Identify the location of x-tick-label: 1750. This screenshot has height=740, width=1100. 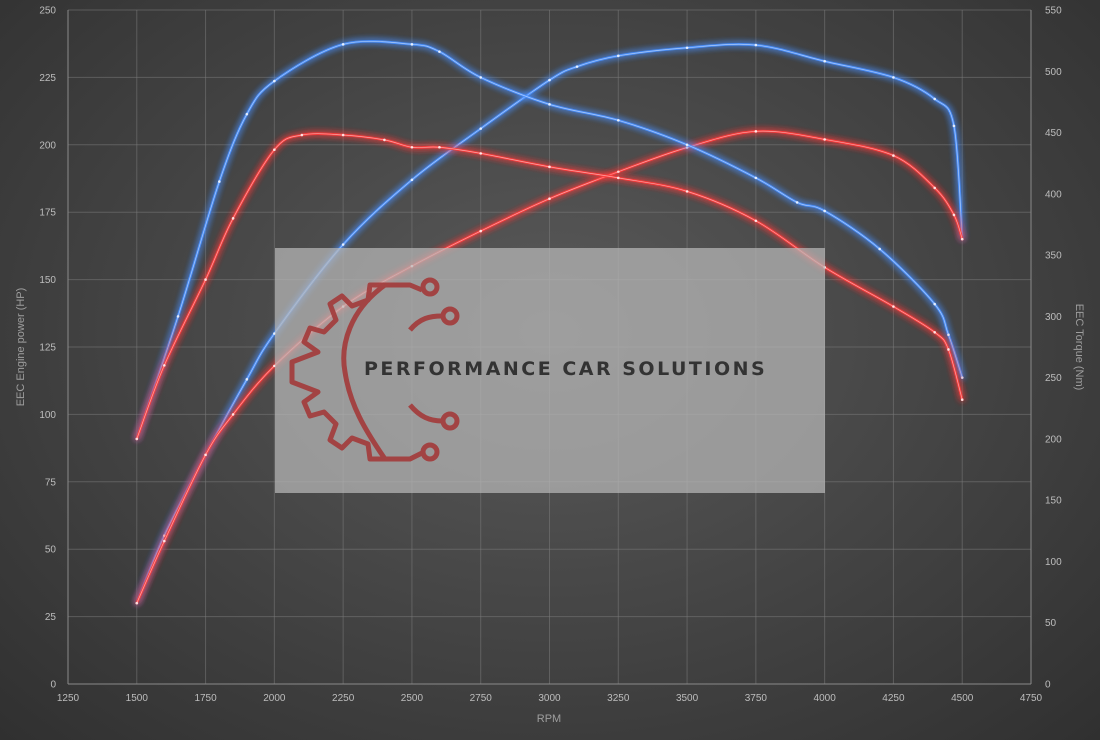
(205, 698).